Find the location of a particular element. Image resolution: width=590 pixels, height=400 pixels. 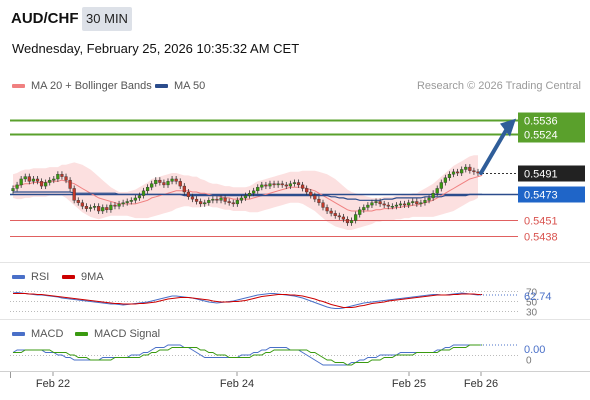

legend-ma50: MA 50 is located at coordinates (180, 86).